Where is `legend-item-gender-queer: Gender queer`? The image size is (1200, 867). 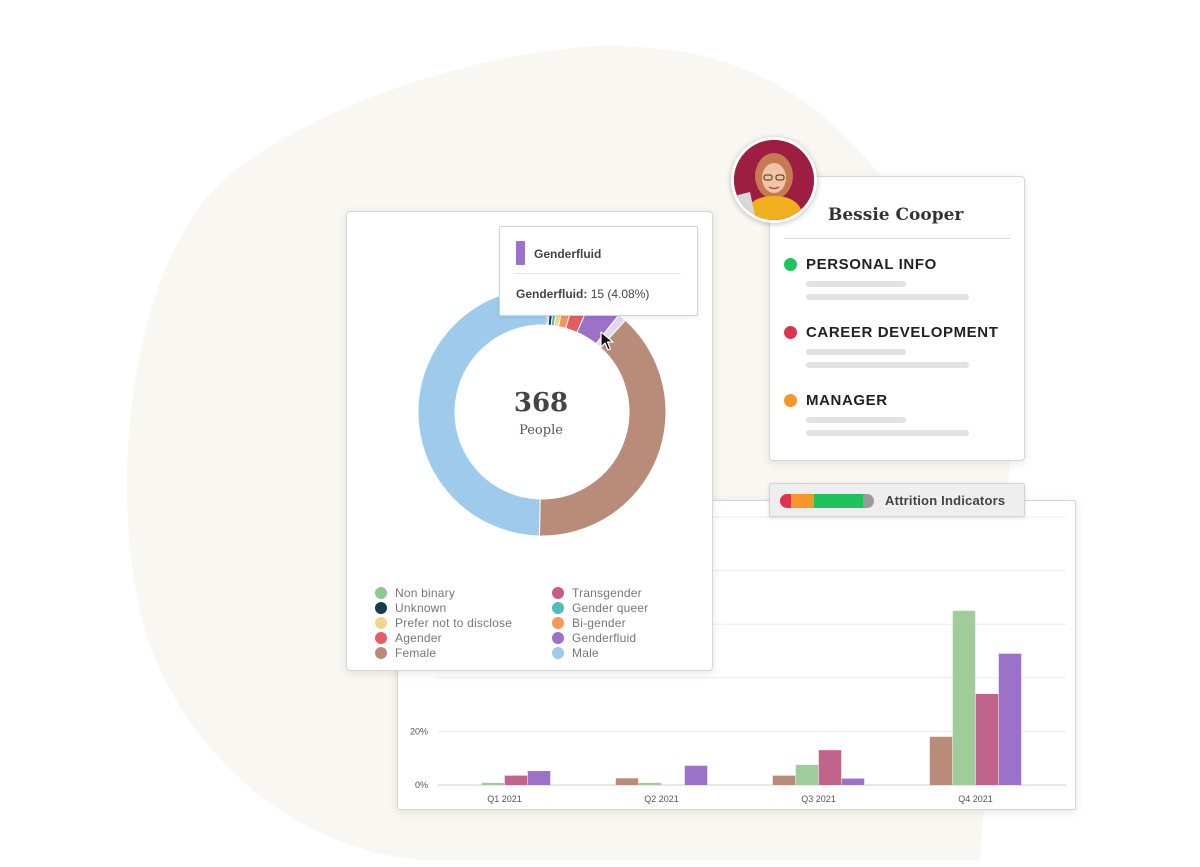 legend-item-gender-queer: Gender queer is located at coordinates (600, 607).